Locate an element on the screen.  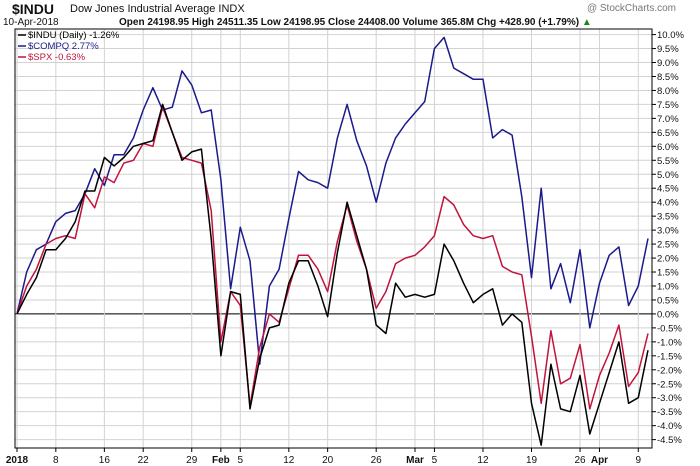
x-tick-label: Feb is located at coordinates (221, 460).